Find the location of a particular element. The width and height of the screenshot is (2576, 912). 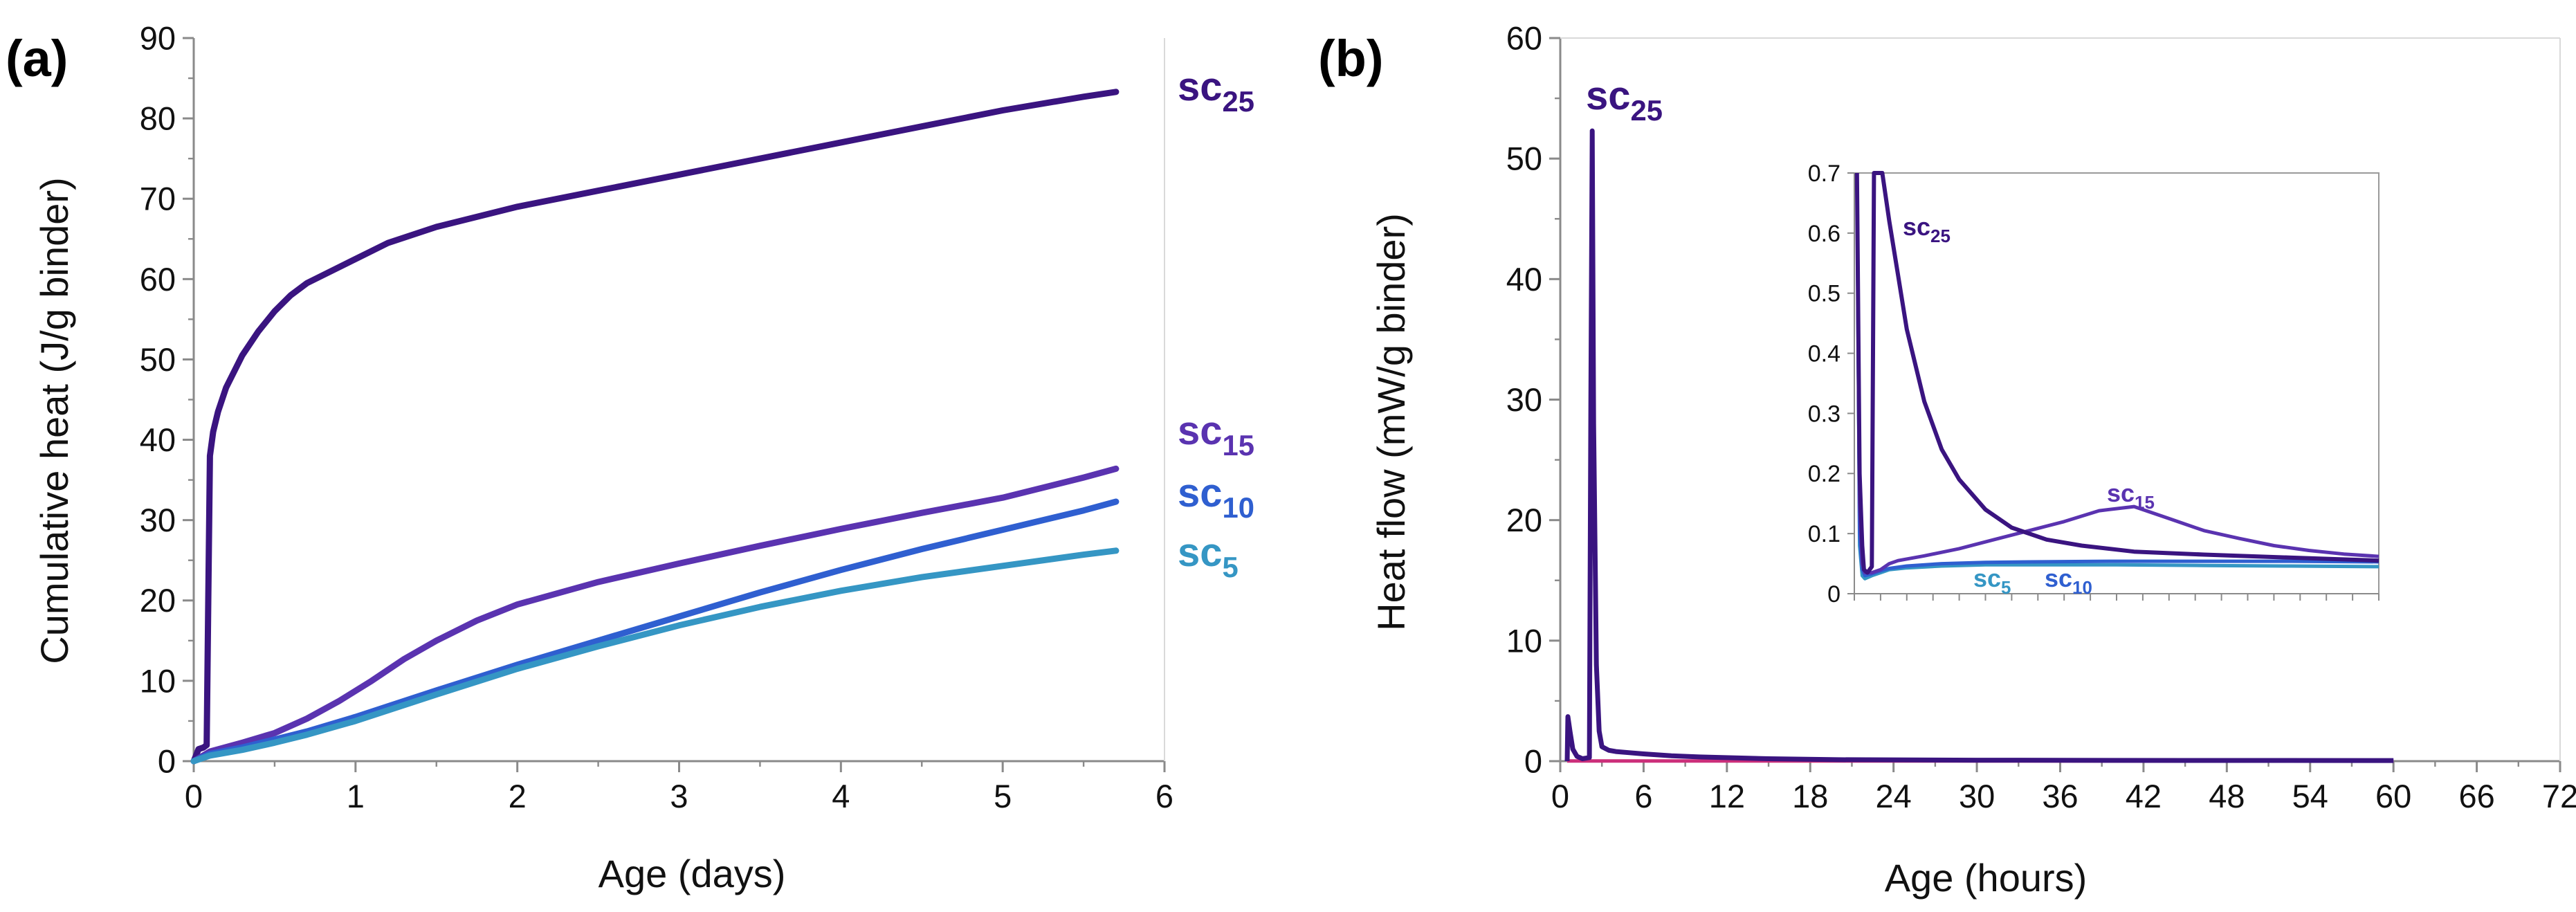

panel-a-x-tick-label: 3 is located at coordinates (679, 796).